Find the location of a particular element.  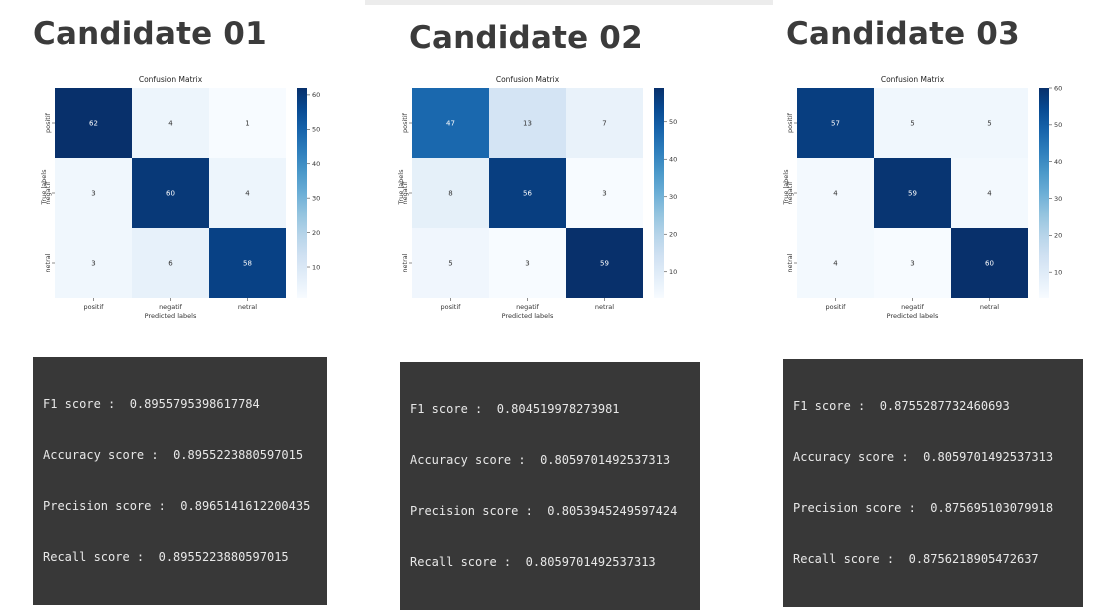

score-line-precision: Precision score : 0.875695103079918 is located at coordinates (923, 508).